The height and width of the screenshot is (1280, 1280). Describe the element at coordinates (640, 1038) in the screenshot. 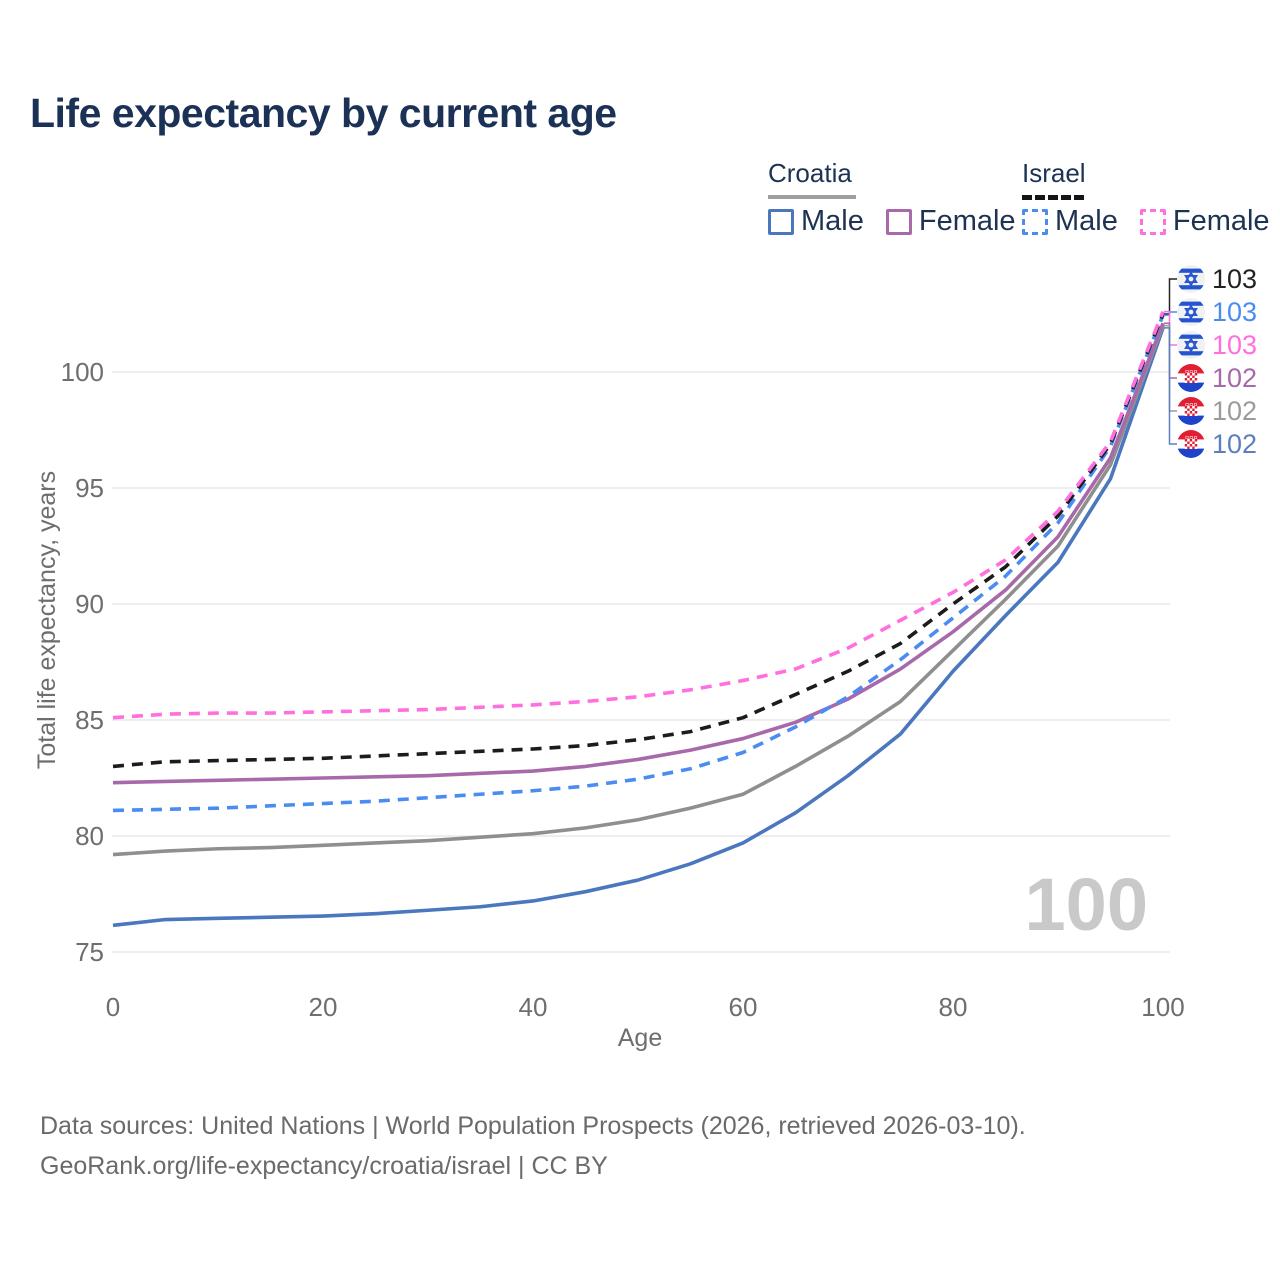

I see `x-axis-title: Age` at that location.